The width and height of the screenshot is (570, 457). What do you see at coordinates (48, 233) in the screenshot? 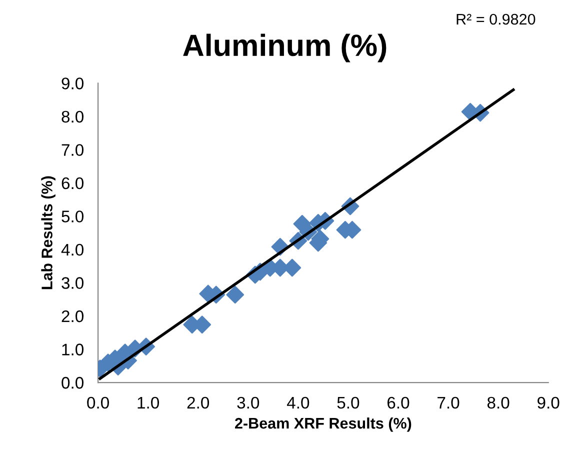
I see `y-axis-title: Lab Results (%)` at bounding box center [48, 233].